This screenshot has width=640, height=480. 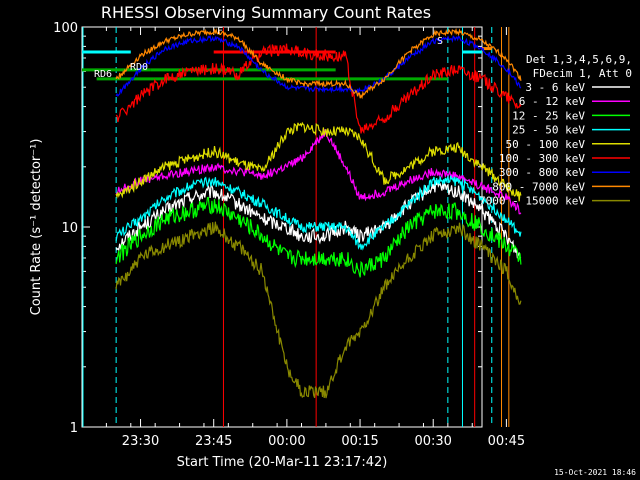 I want to click on annotation-f: F, so click(x=220, y=31).